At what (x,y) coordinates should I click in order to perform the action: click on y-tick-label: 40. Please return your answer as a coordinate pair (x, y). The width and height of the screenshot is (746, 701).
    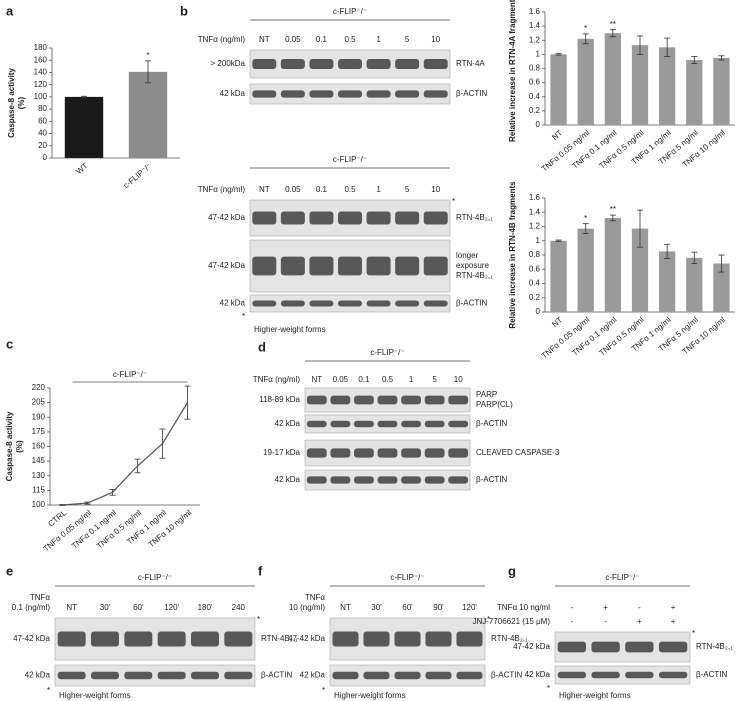
    Looking at the image, I should click on (42, 133).